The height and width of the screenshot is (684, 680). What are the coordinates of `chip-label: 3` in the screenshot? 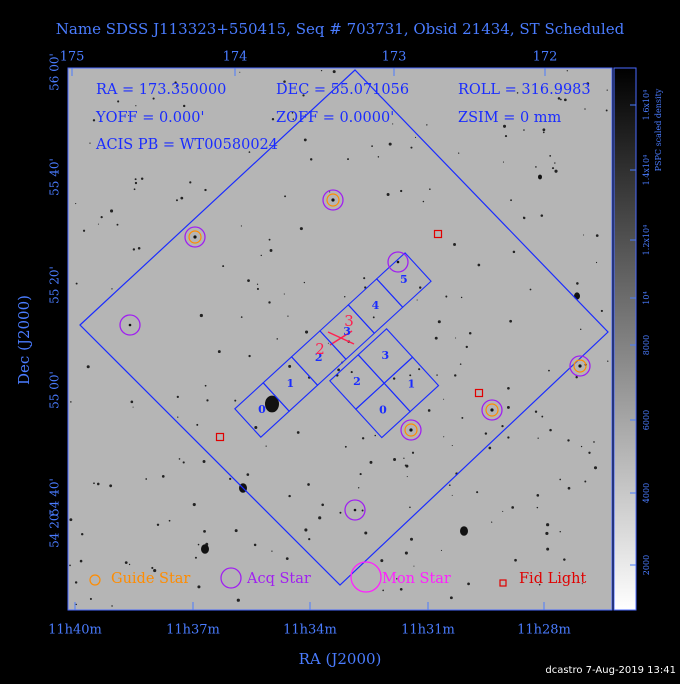 It's located at (386, 355).